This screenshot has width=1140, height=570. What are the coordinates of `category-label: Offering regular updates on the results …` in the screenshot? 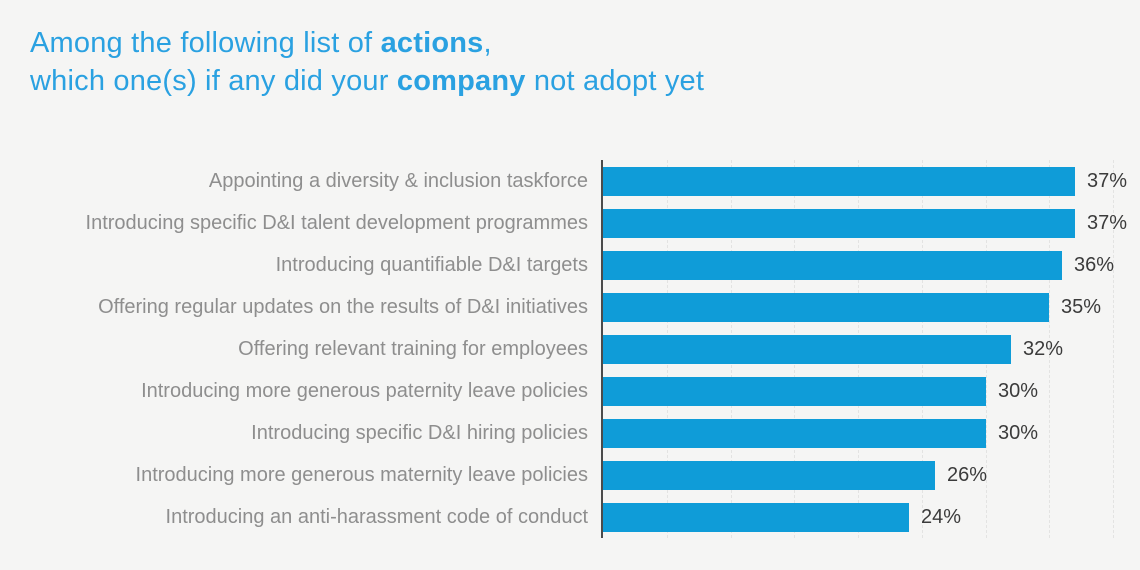 It's located at (343, 306).